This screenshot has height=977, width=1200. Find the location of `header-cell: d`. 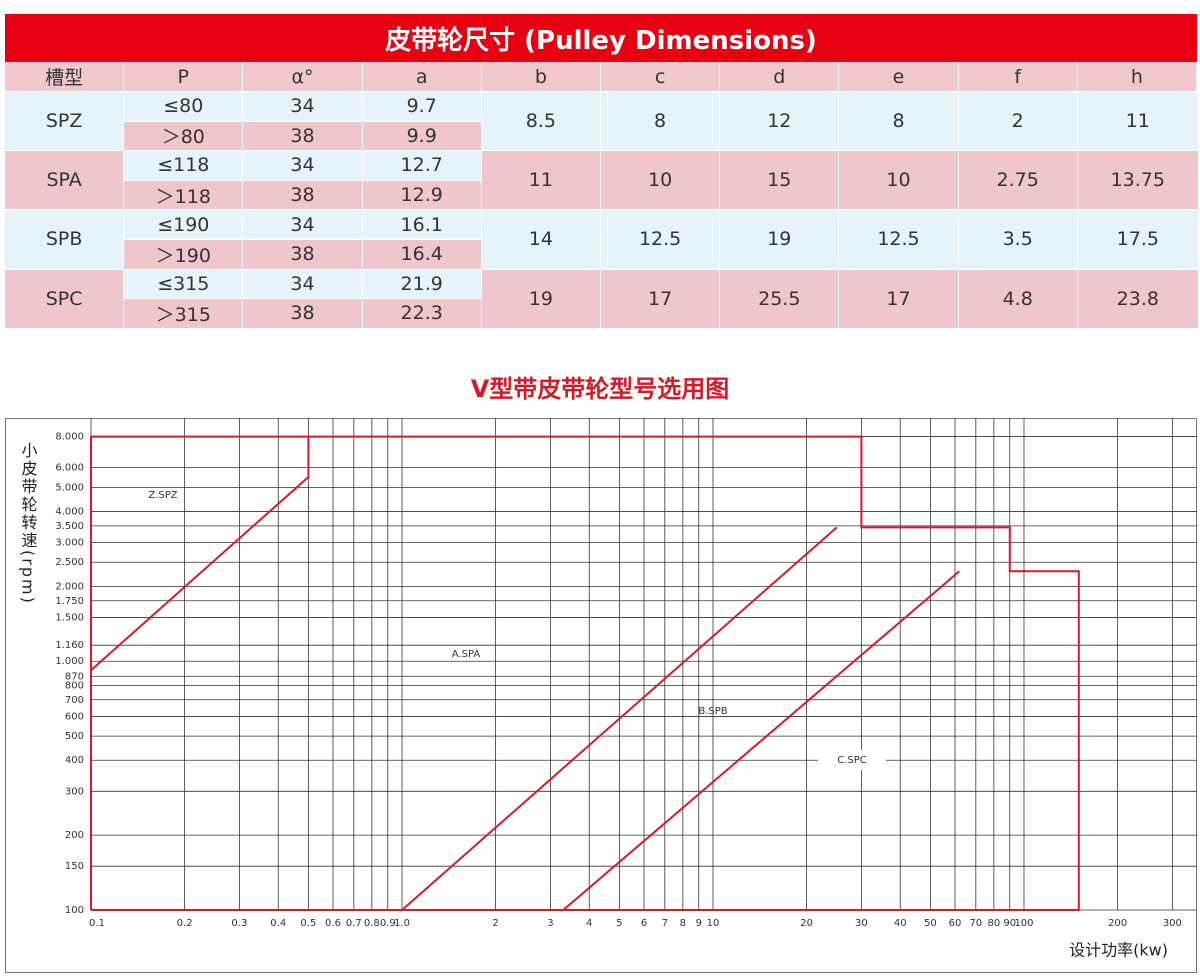

header-cell: d is located at coordinates (780, 77).